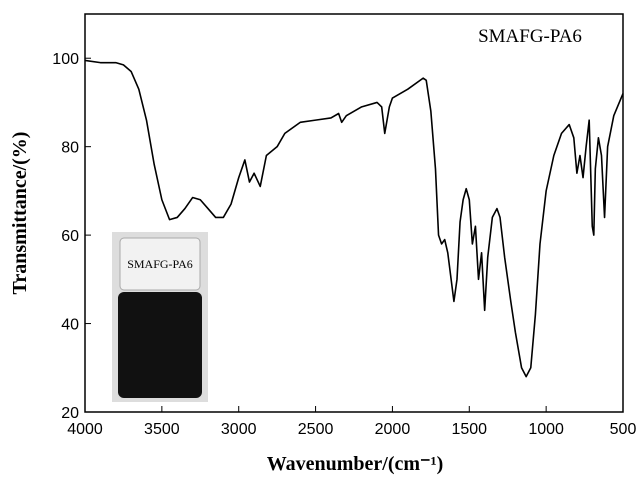  I want to click on bottle-body, so click(160, 345).